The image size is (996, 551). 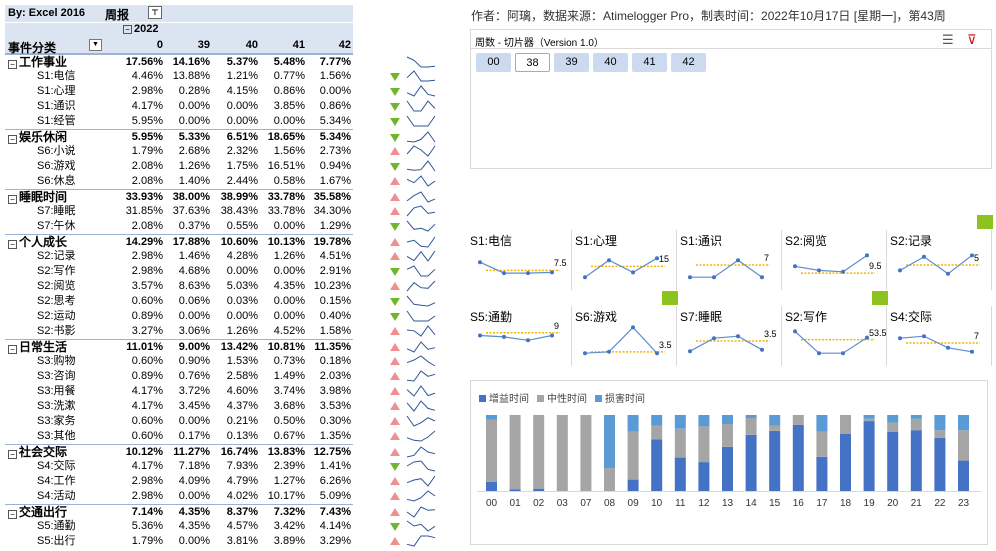 What do you see at coordinates (491, 317) in the screenshot?
I see `card-title: S5:通勤` at bounding box center [491, 317].